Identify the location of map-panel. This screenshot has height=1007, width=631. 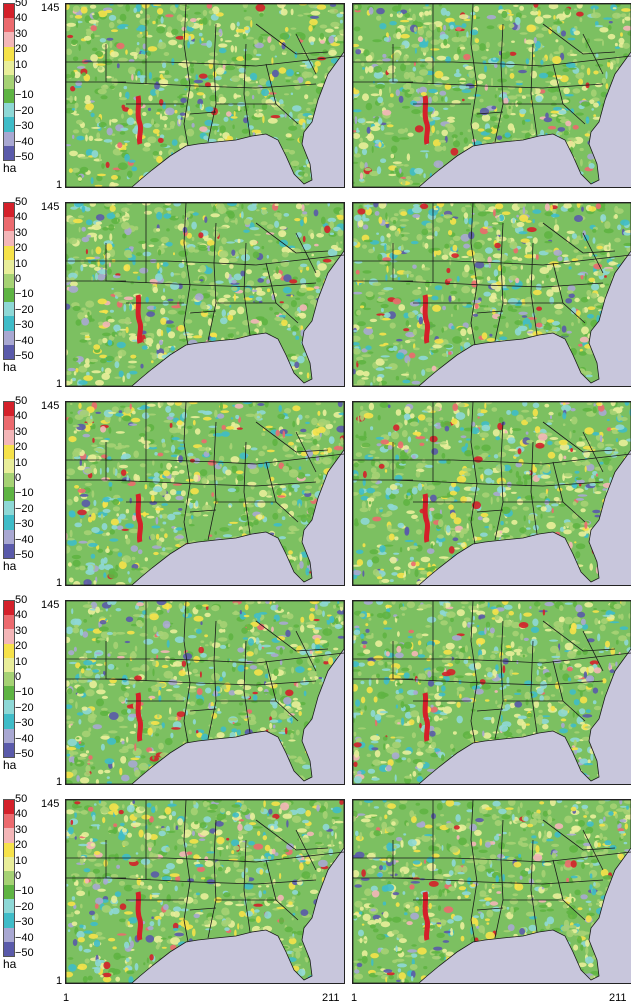
(491, 95).